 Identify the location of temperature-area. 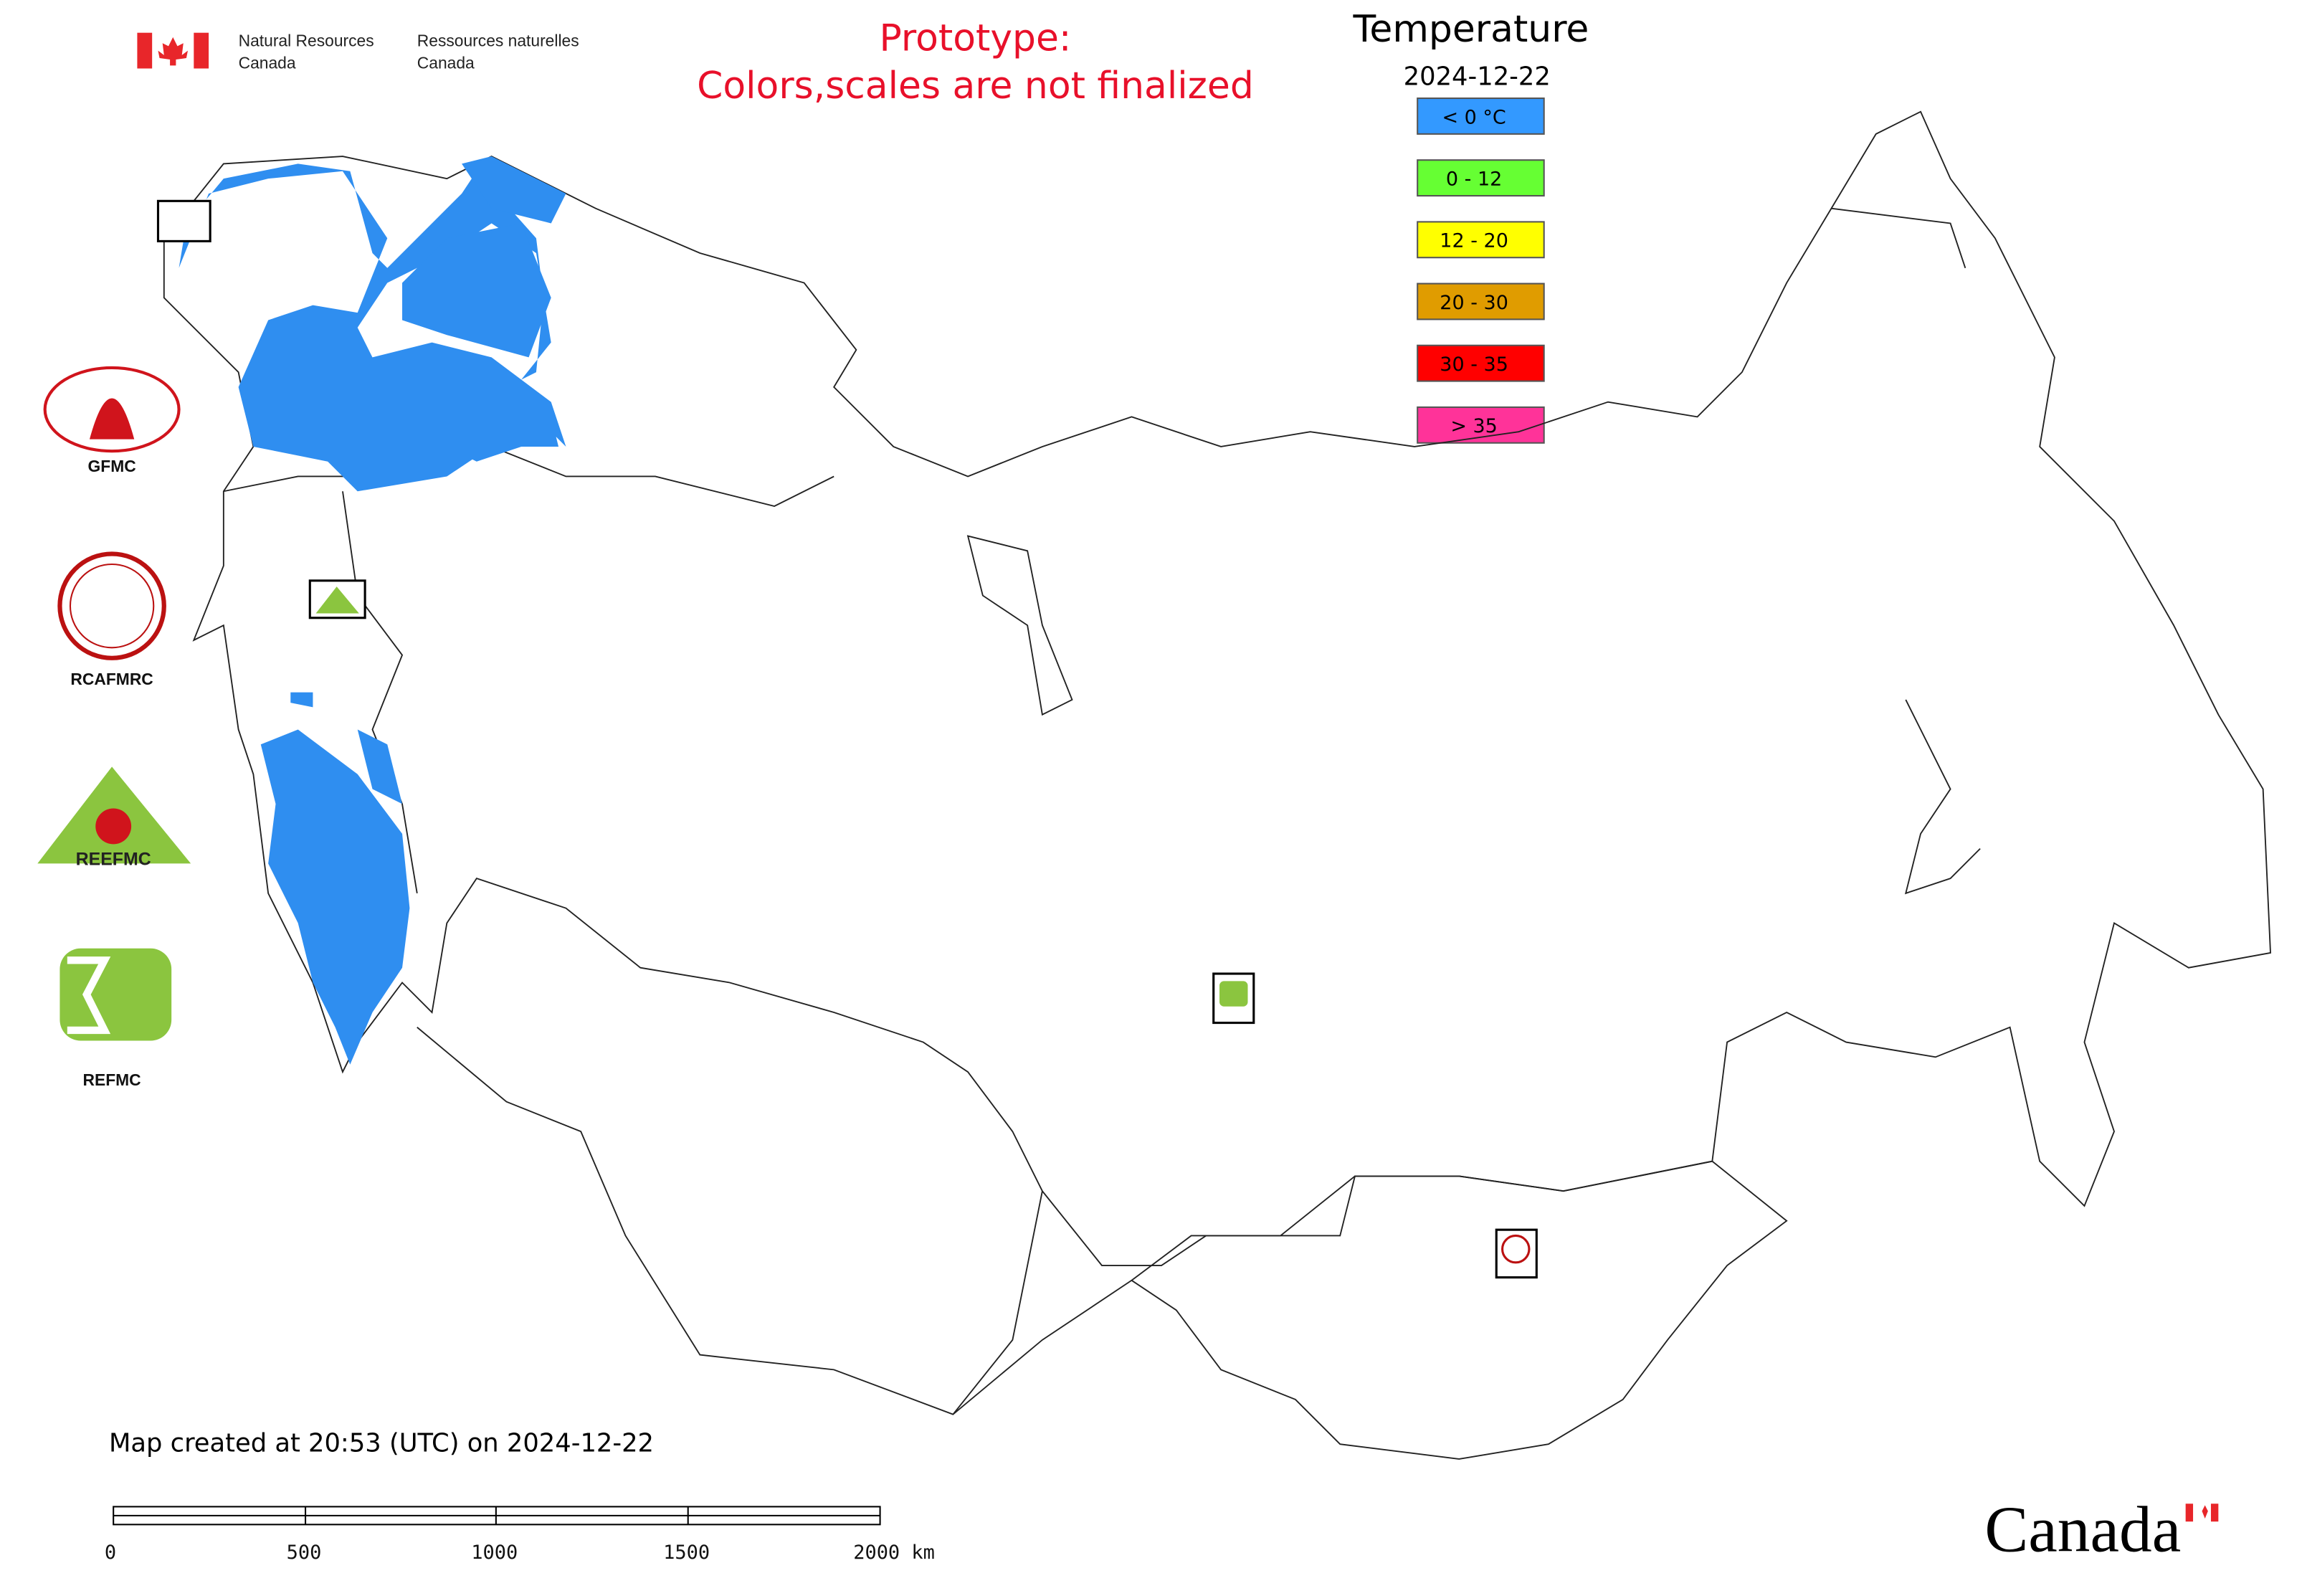
(372, 610).